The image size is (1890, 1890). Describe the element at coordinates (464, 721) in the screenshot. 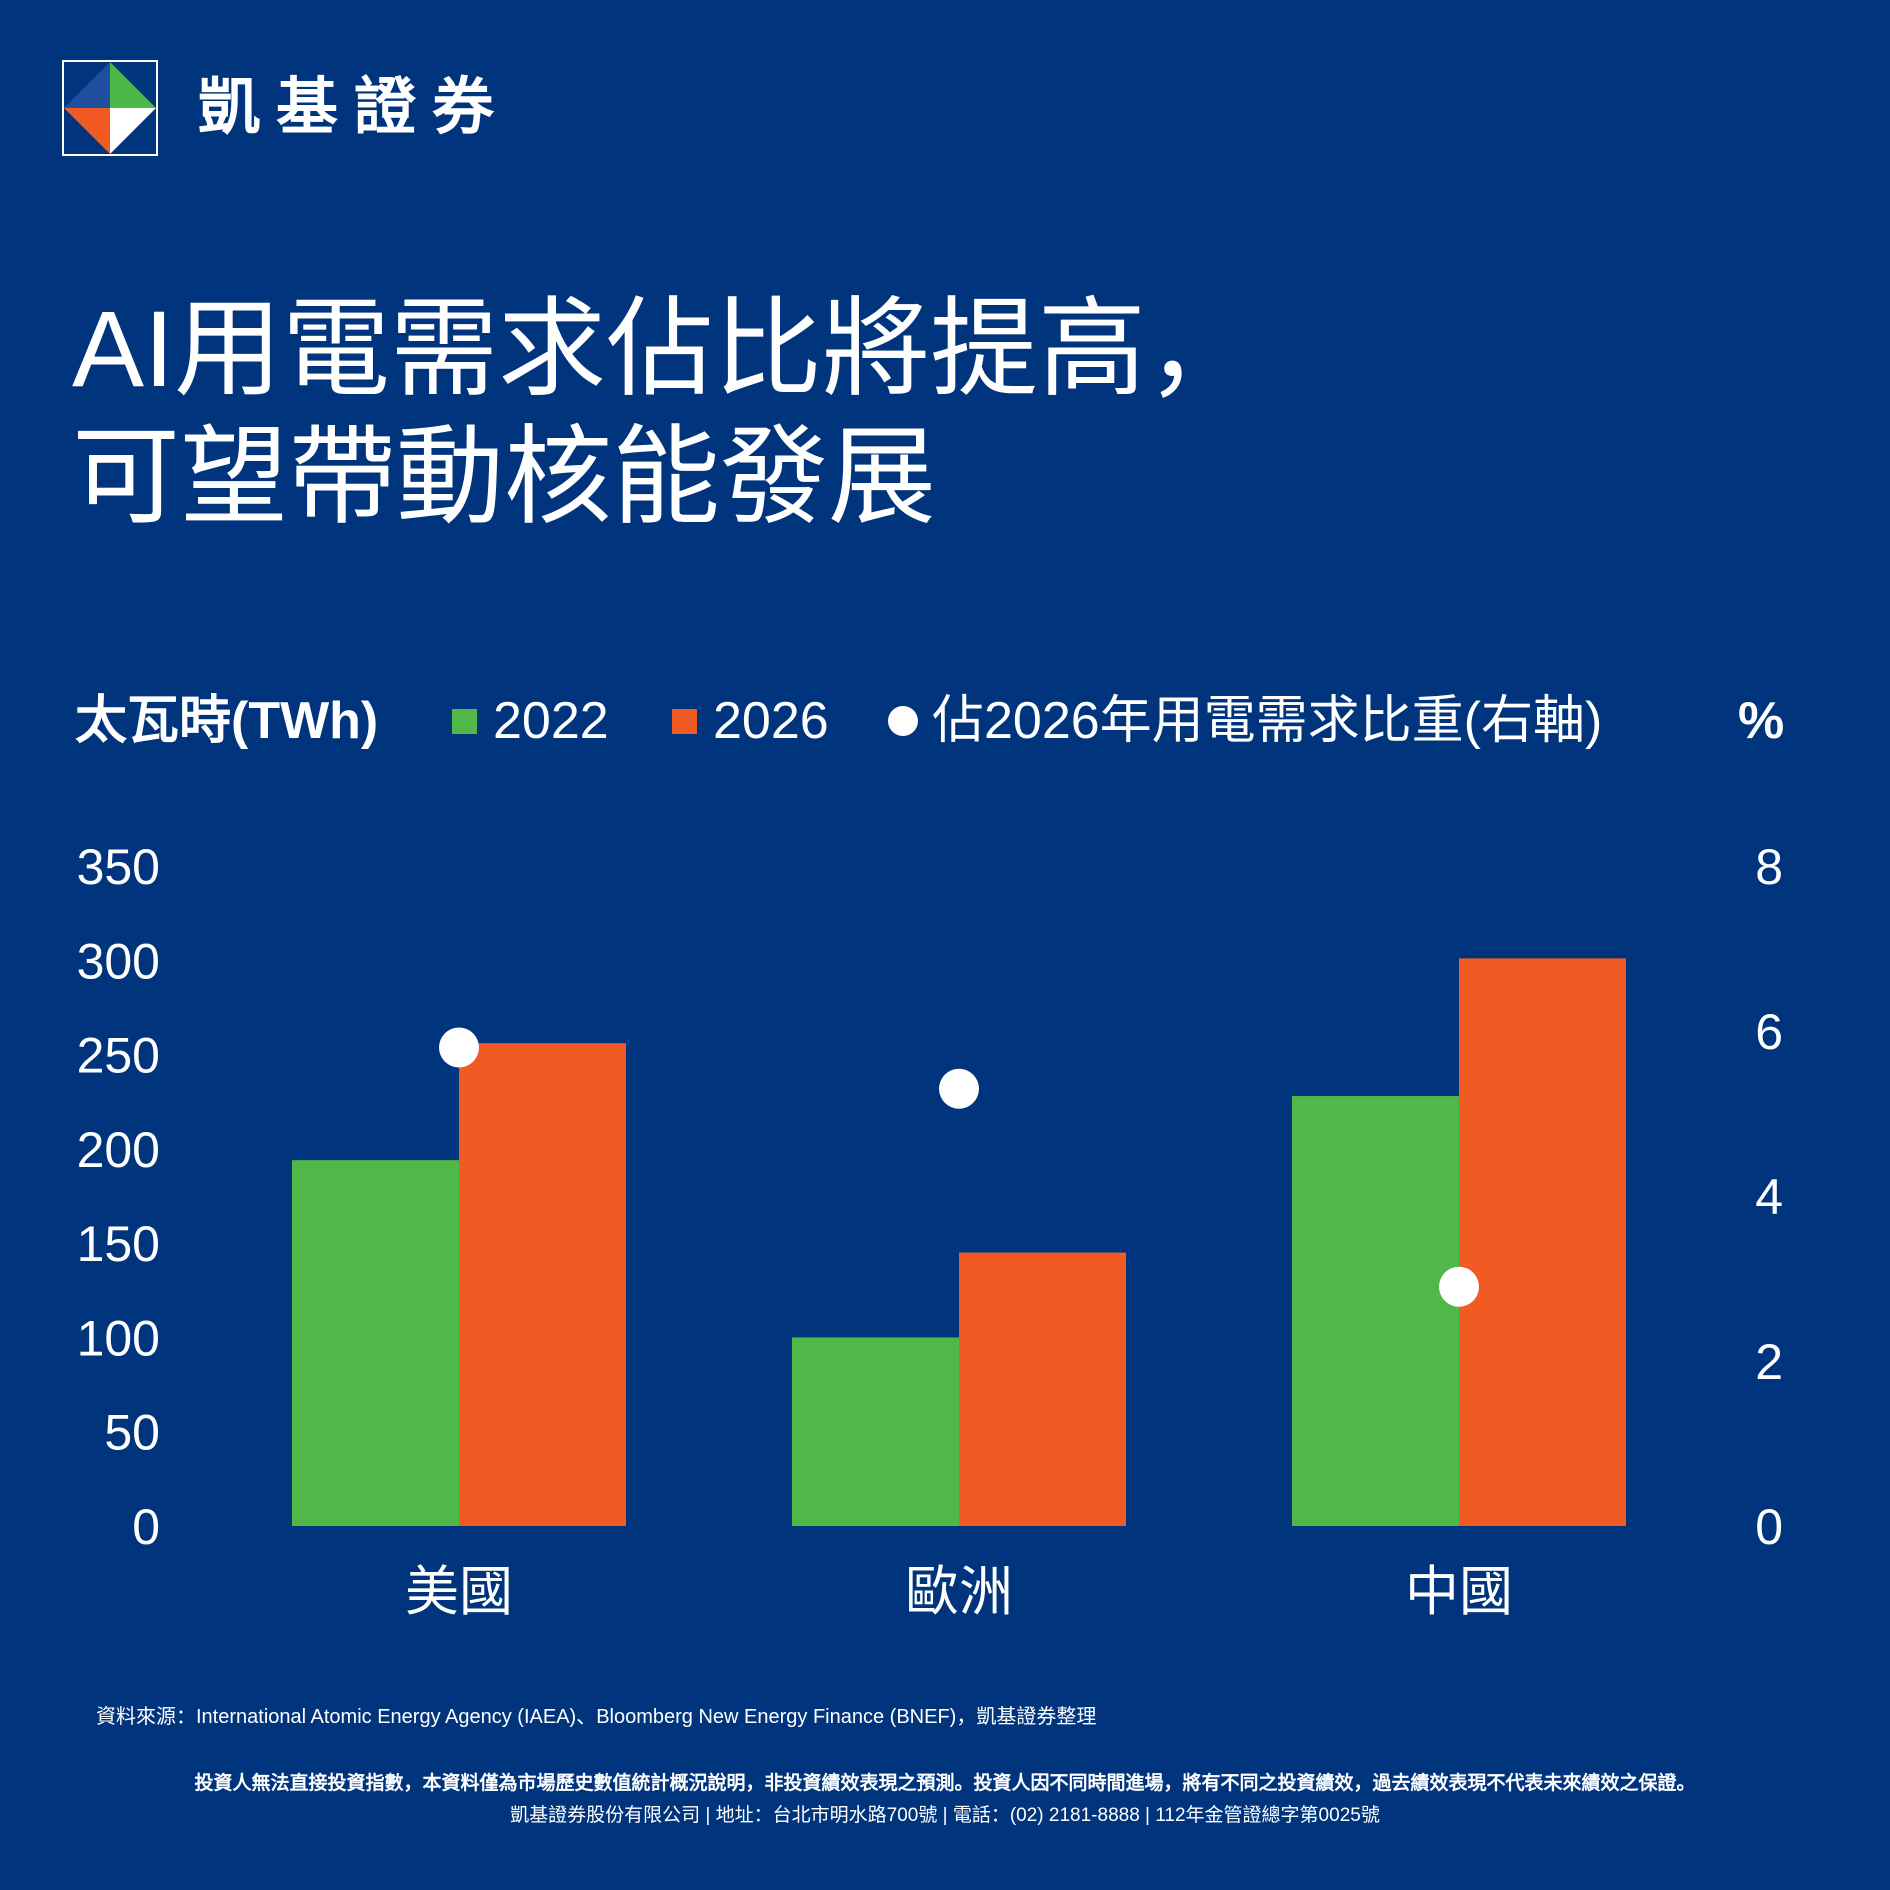

I see `legend-swatch-2022` at that location.